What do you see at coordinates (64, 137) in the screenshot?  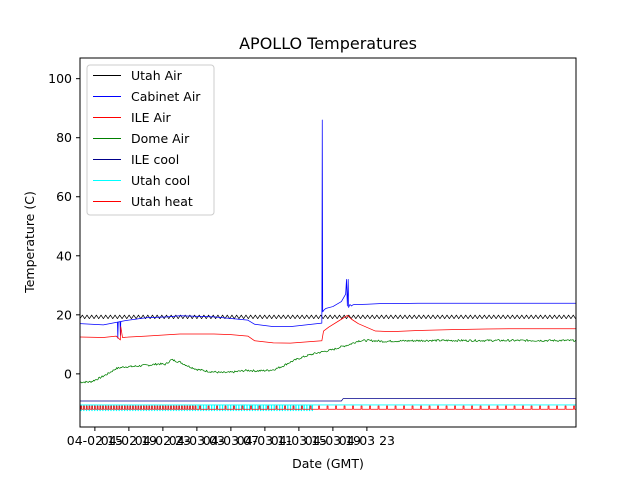 I see `y-tick-label: 80` at bounding box center [64, 137].